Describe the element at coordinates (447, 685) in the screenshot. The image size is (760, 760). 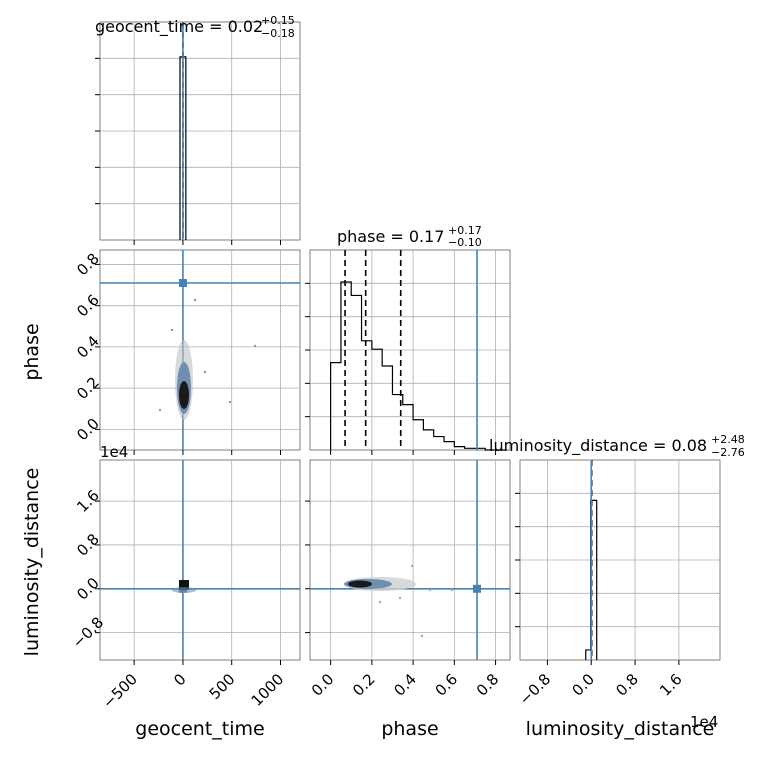
I see `xtick-label: 0.6` at that location.